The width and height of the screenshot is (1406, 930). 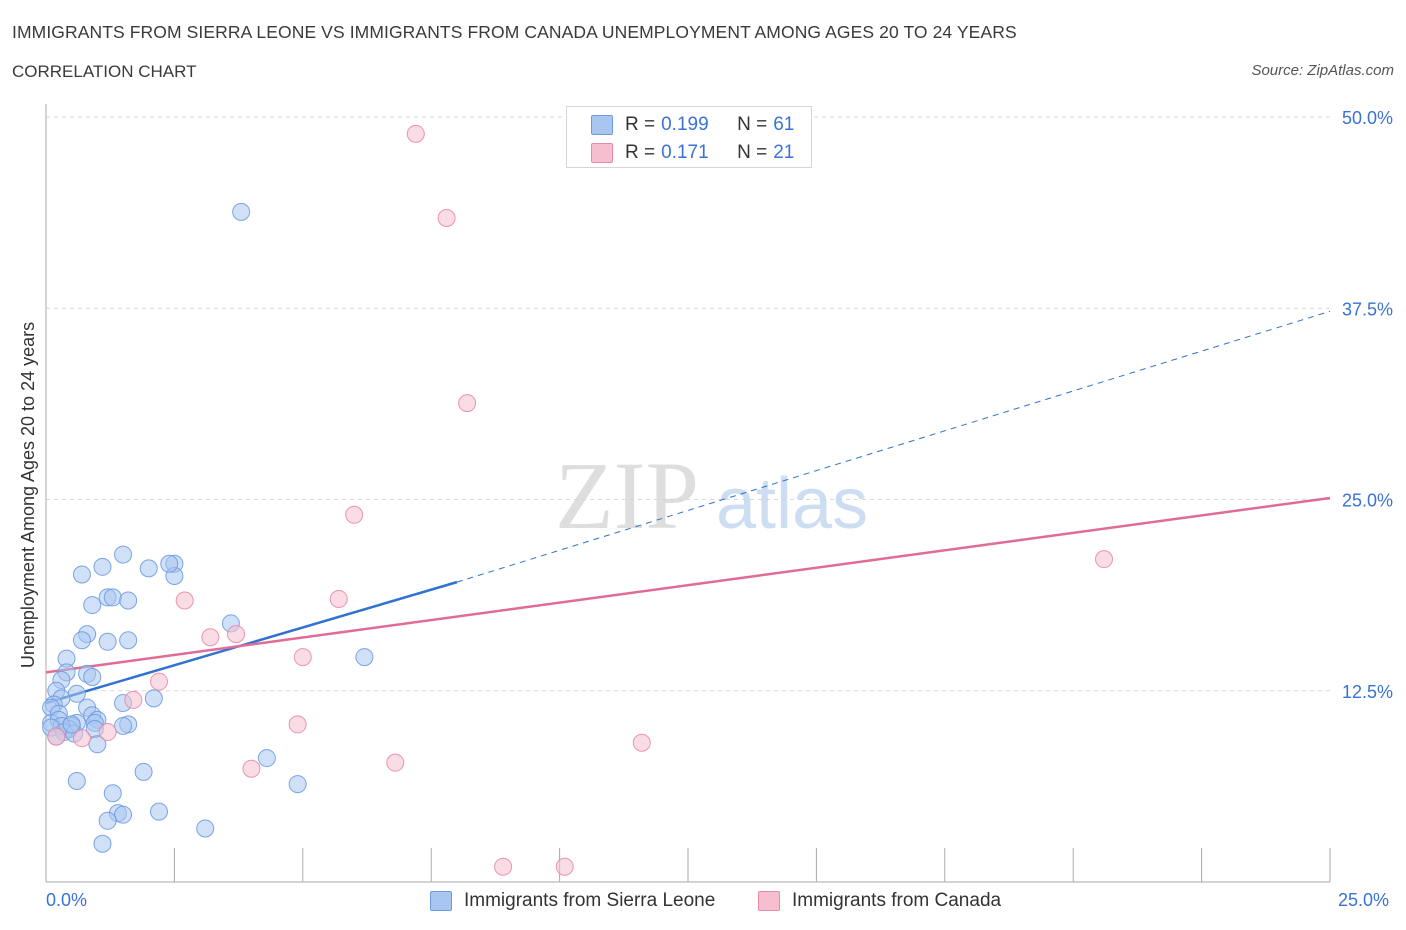 I want to click on stats-row-canada: R = 0.171 N = 21, so click(x=692, y=153).